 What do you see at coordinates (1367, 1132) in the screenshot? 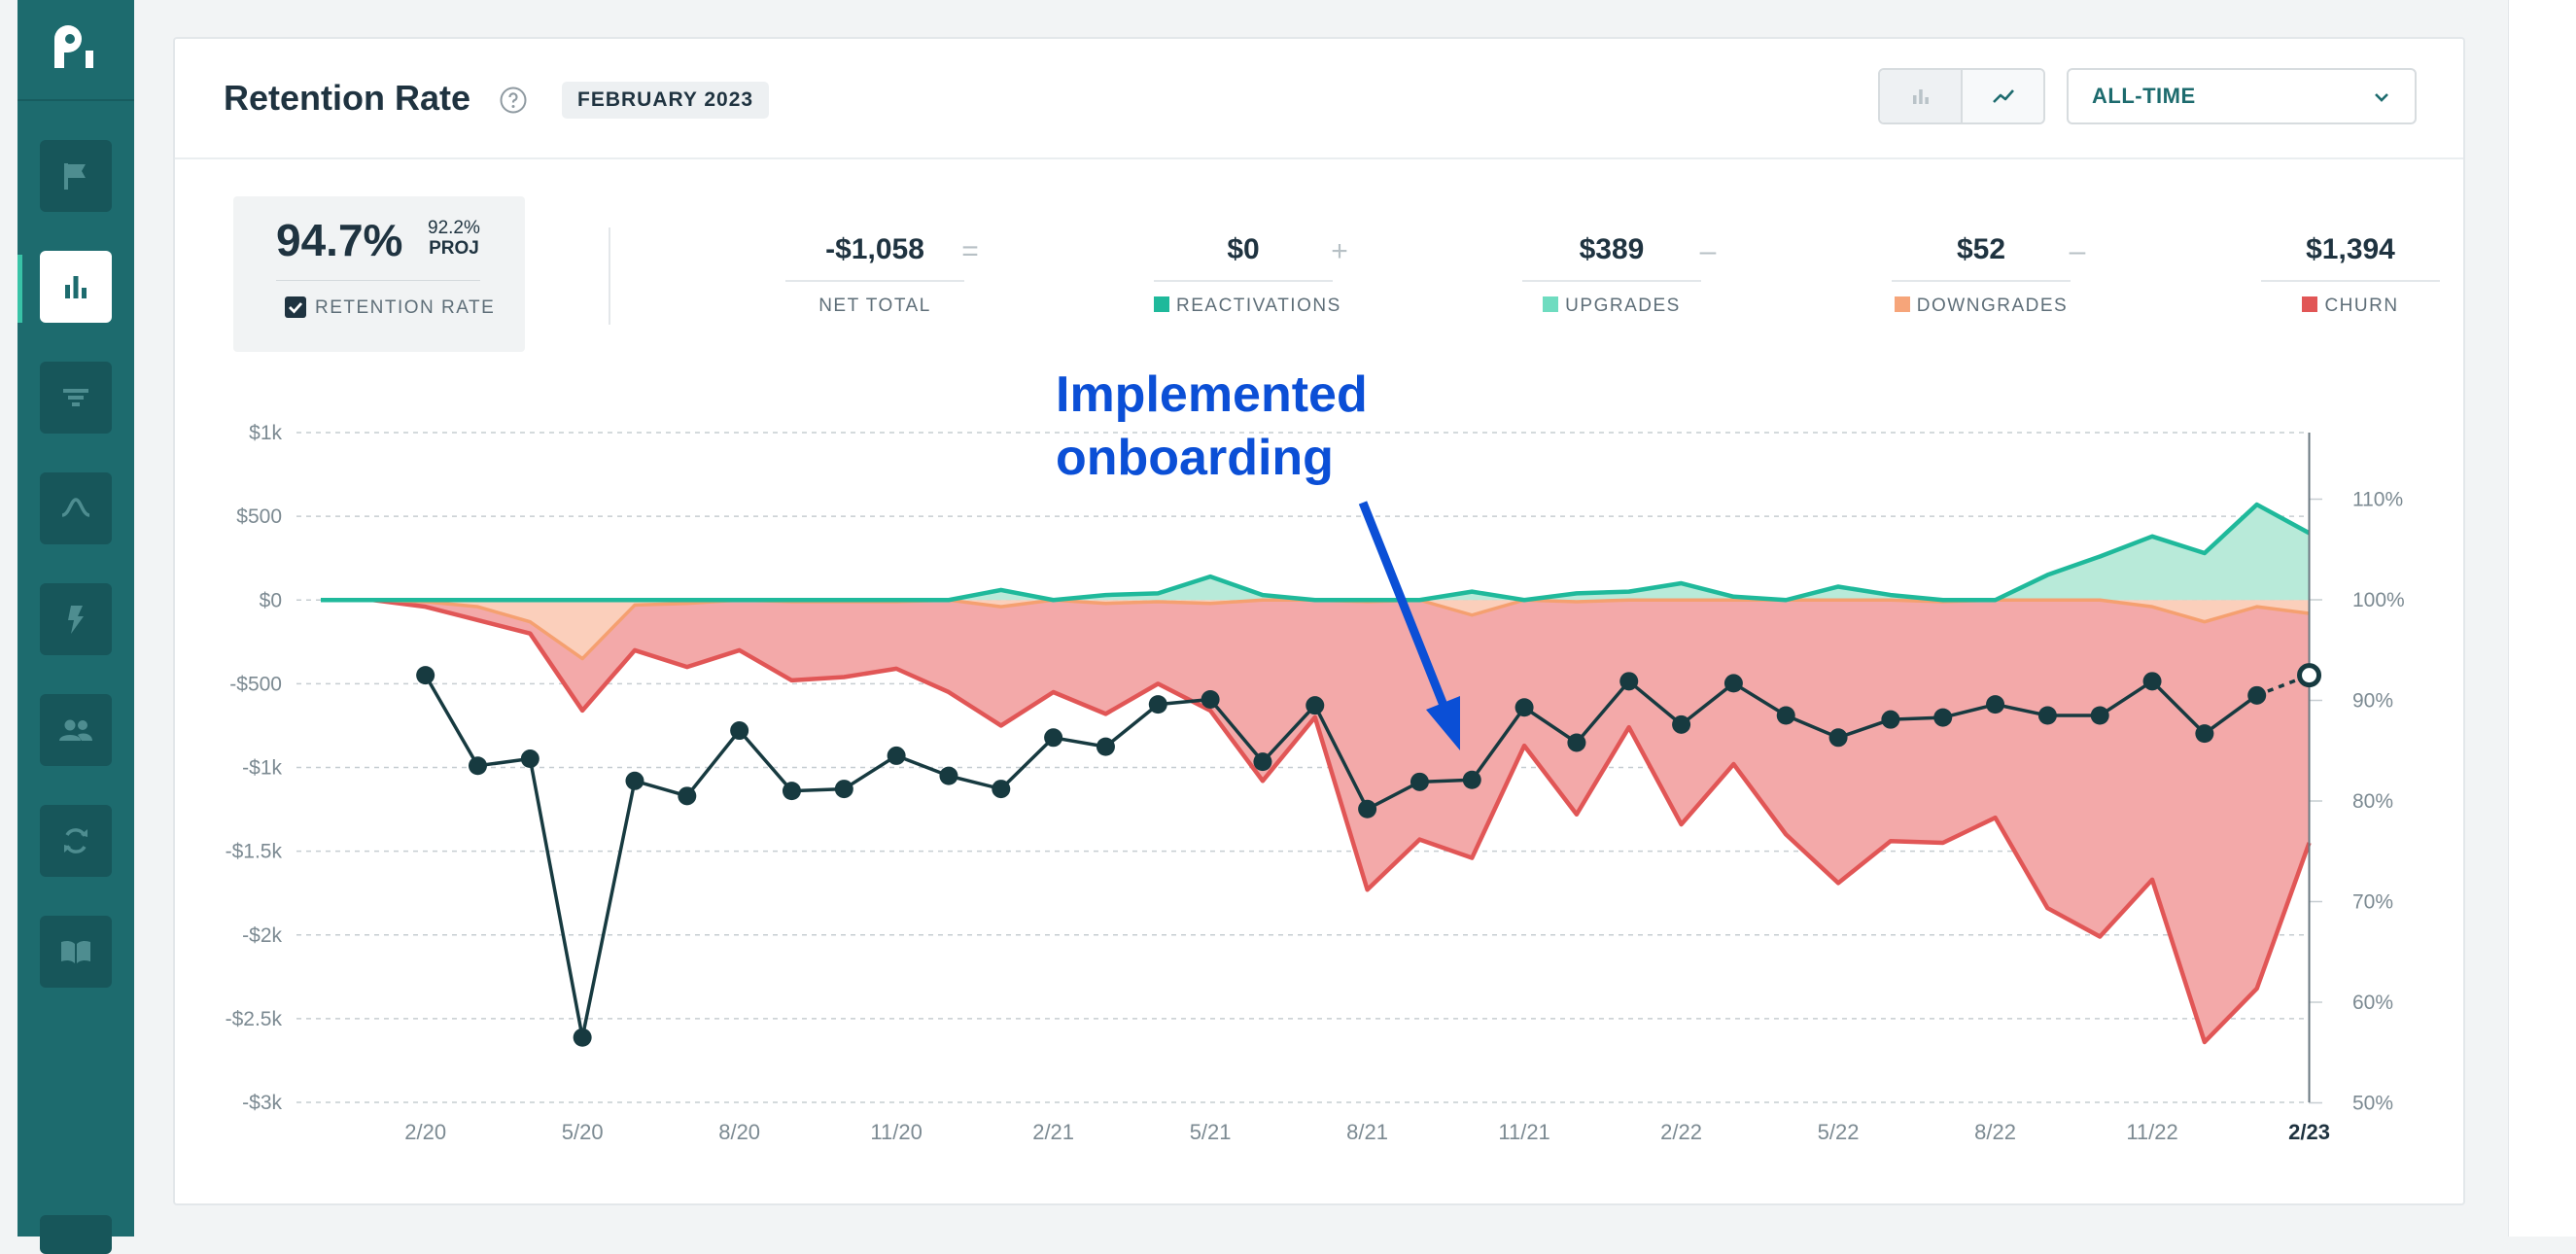
I see `x-tick-label: 8/21` at bounding box center [1367, 1132].